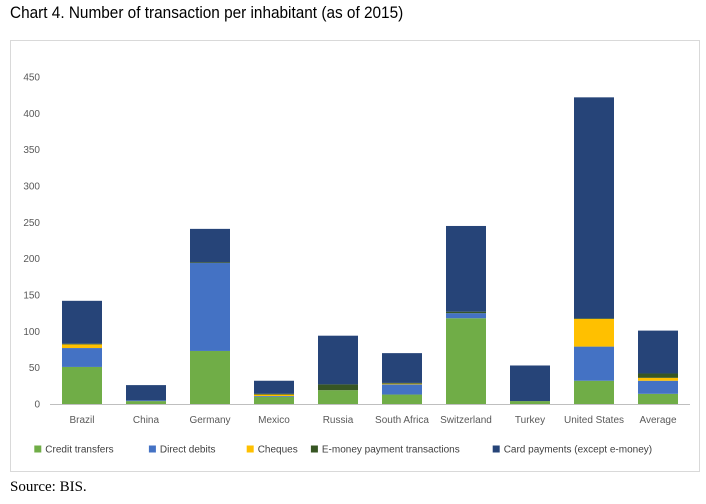 Image resolution: width=706 pixels, height=504 pixels. I want to click on y-tick-label: 300, so click(31, 187).